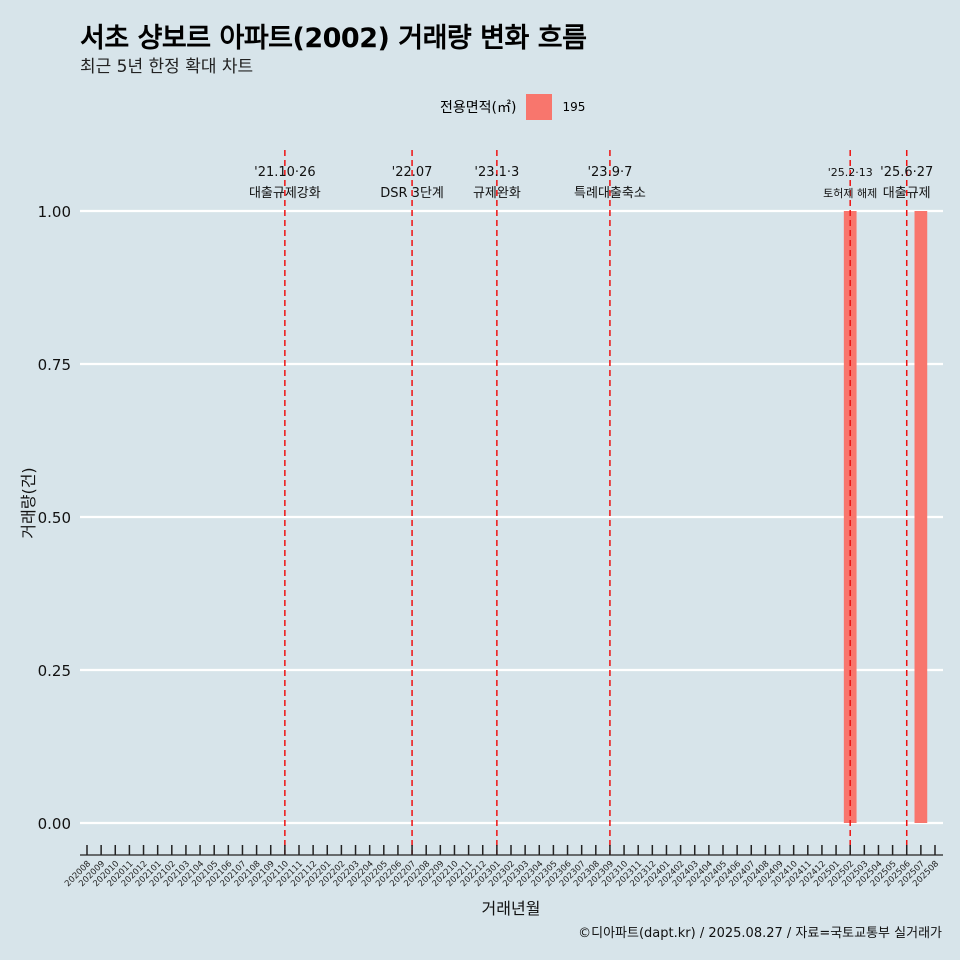 This screenshot has height=960, width=960. What do you see at coordinates (28, 502) in the screenshot?
I see `y-axis-title: 거래량(건)` at bounding box center [28, 502].